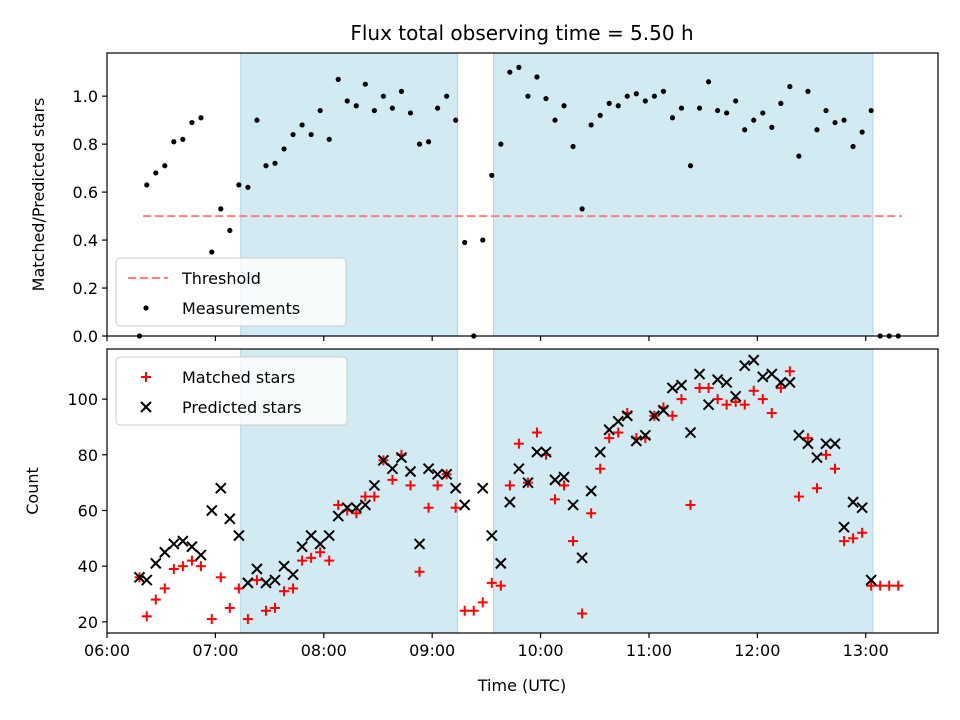 This screenshot has height=720, width=960. What do you see at coordinates (85, 240) in the screenshot?
I see `y-tick-label: 0.4` at bounding box center [85, 240].